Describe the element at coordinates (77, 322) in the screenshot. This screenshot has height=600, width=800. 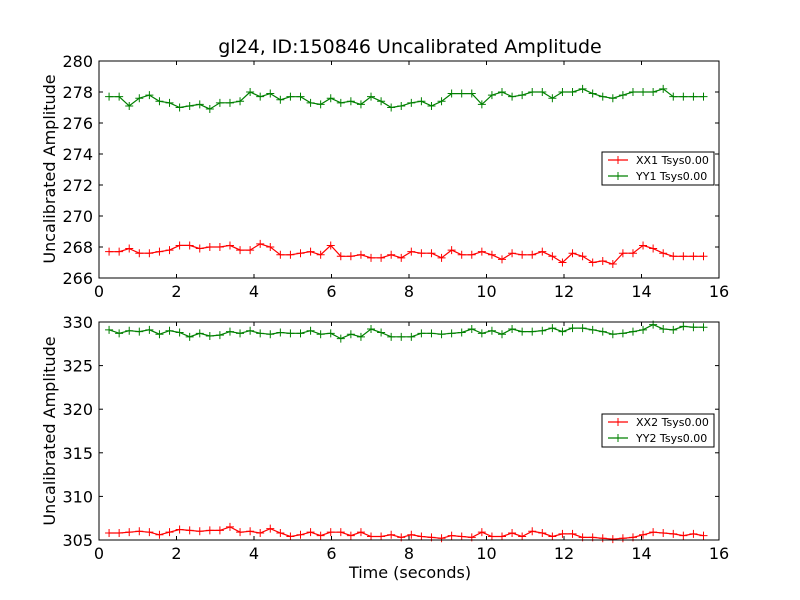
I see `bottom-y-tick-label: 330` at that location.